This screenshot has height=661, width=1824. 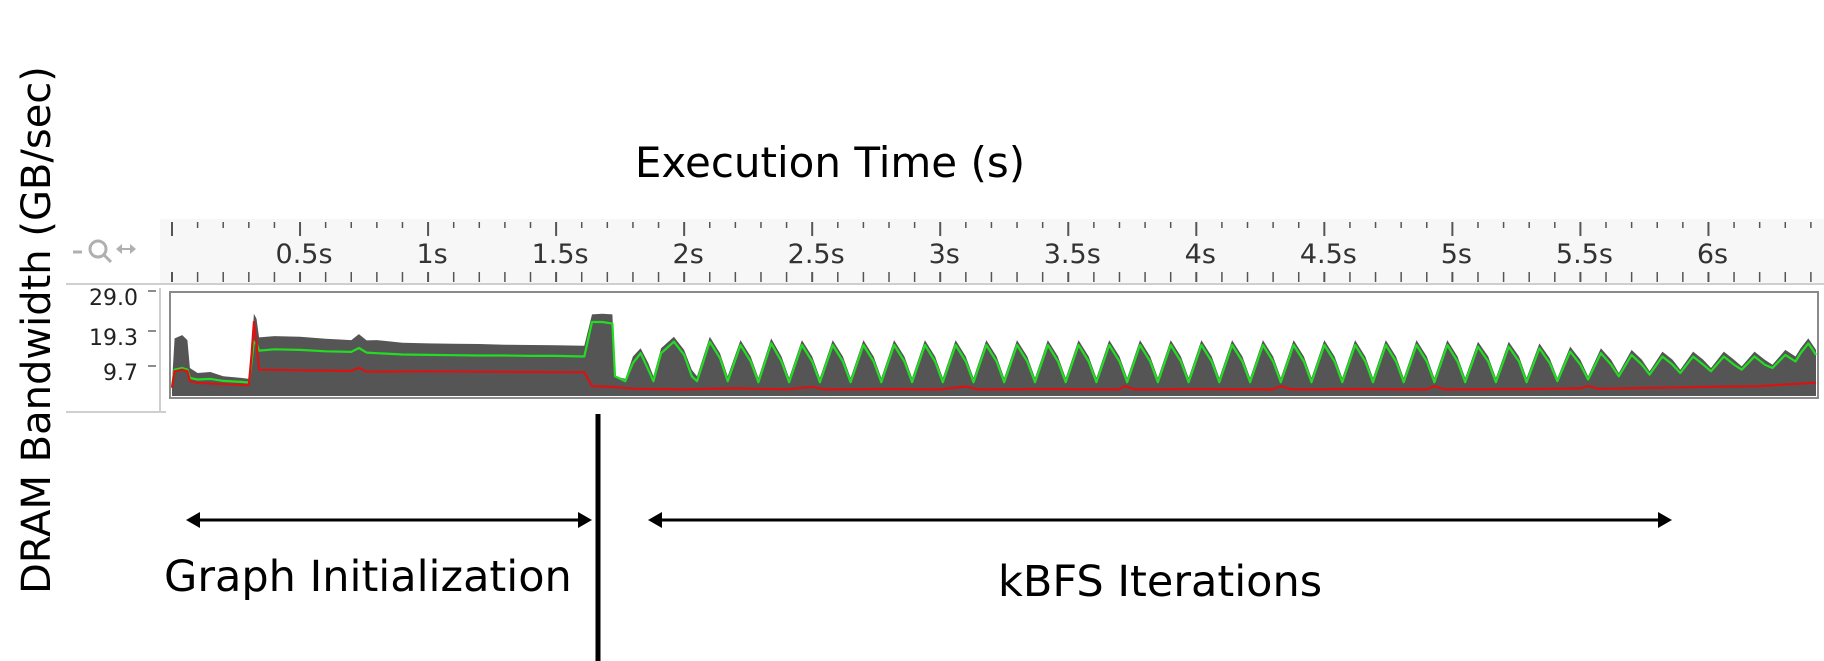 I want to click on series-line-red, so click(x=993, y=355).